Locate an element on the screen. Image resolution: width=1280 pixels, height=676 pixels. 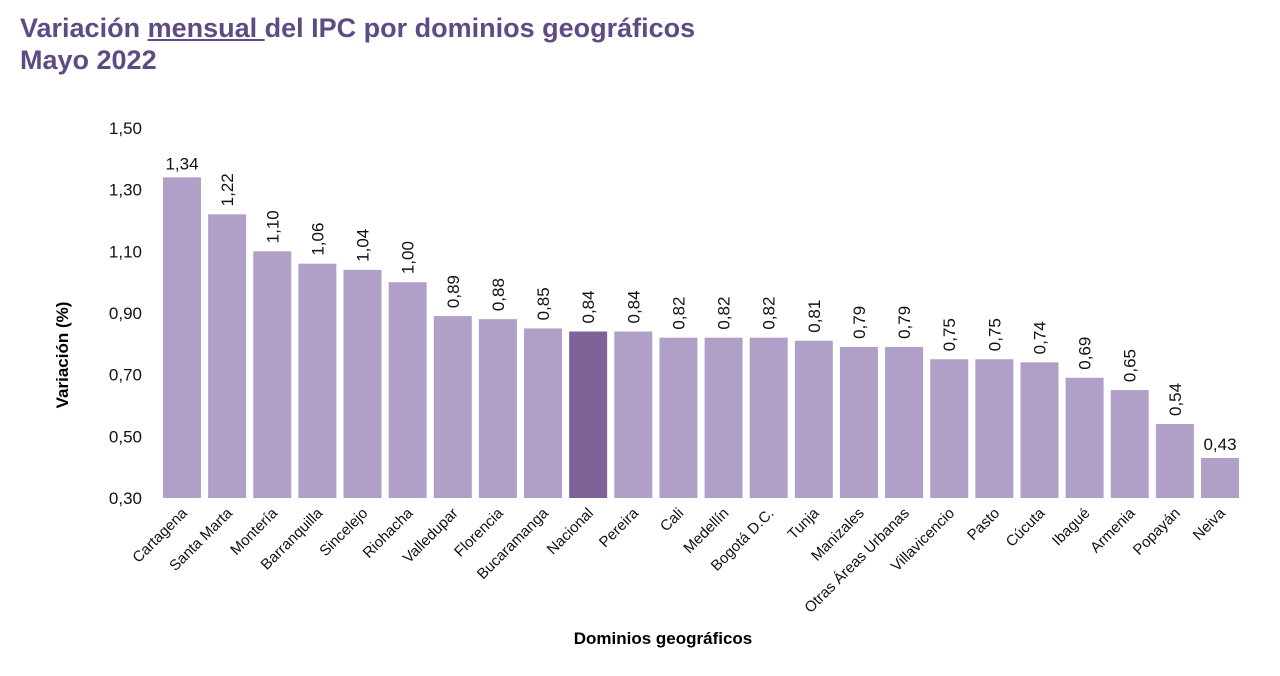
data-label: 0,65 is located at coordinates (1130, 365).